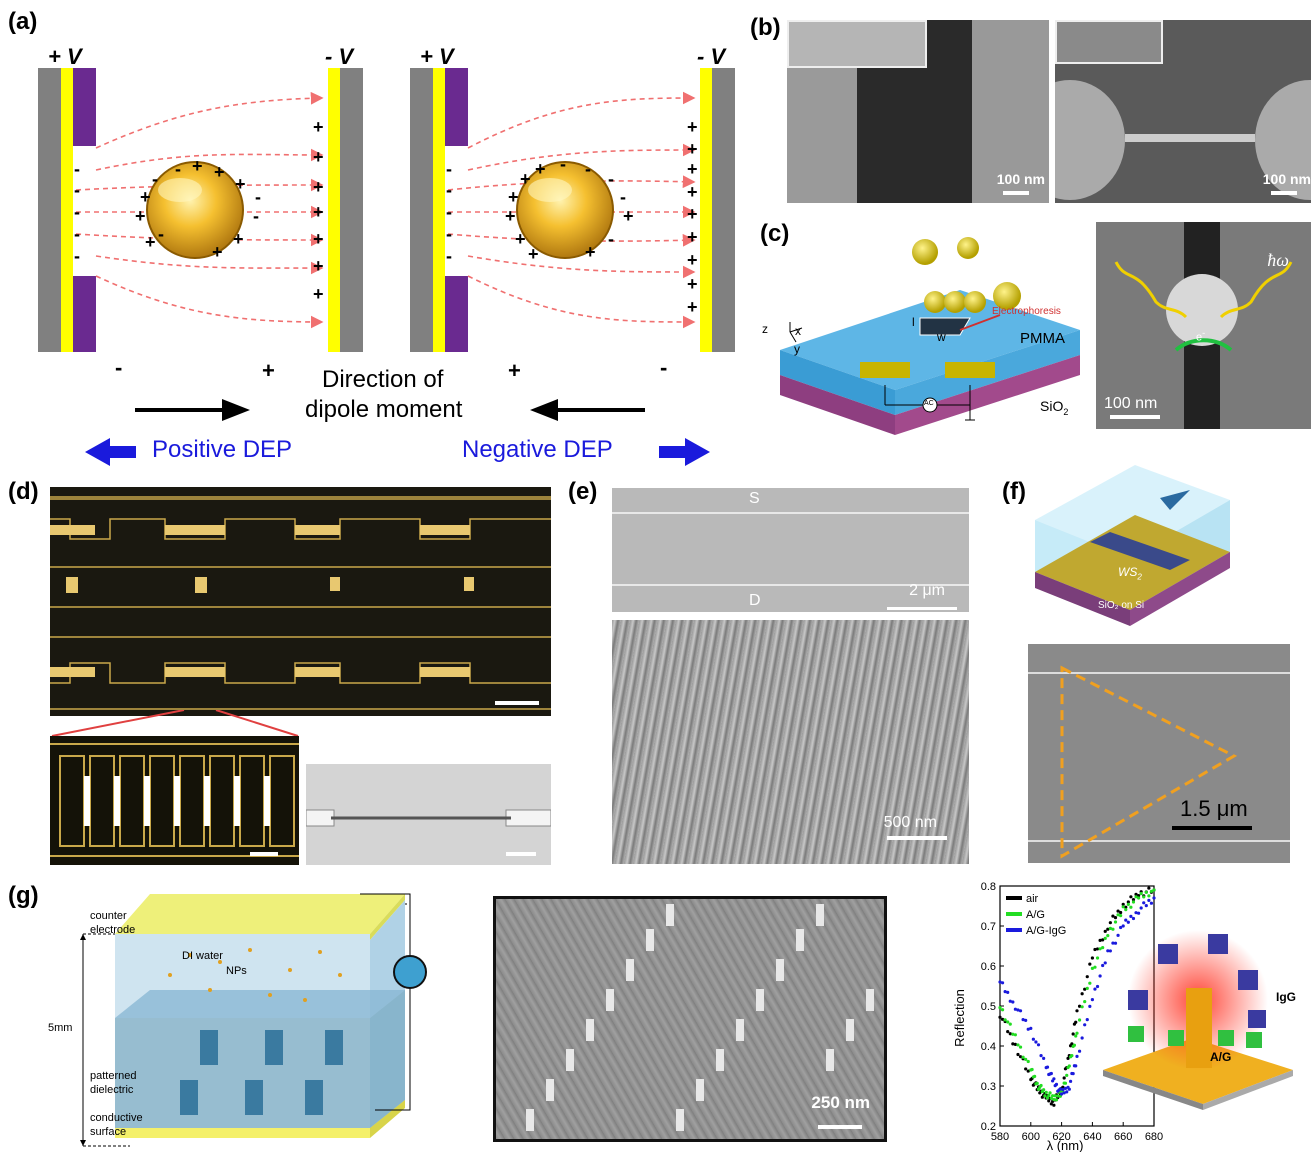  What do you see at coordinates (1154, 1137) in the screenshot?
I see `x-tick-label: 680` at bounding box center [1154, 1137].